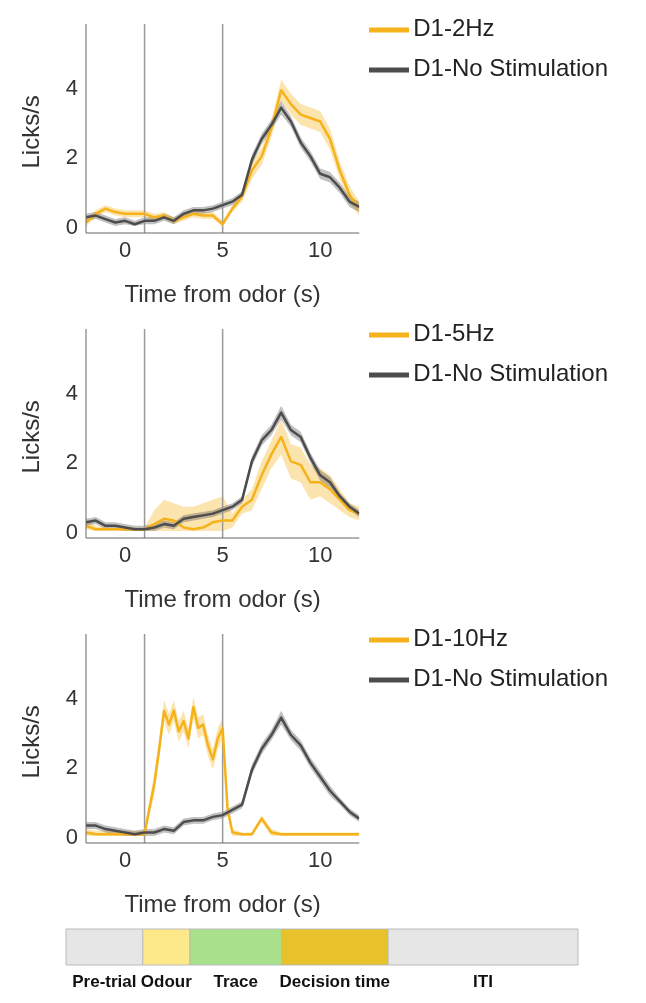 Image resolution: width=646 pixels, height=1003 pixels. What do you see at coordinates (235, 981) in the screenshot?
I see `series-label: Trace` at bounding box center [235, 981].